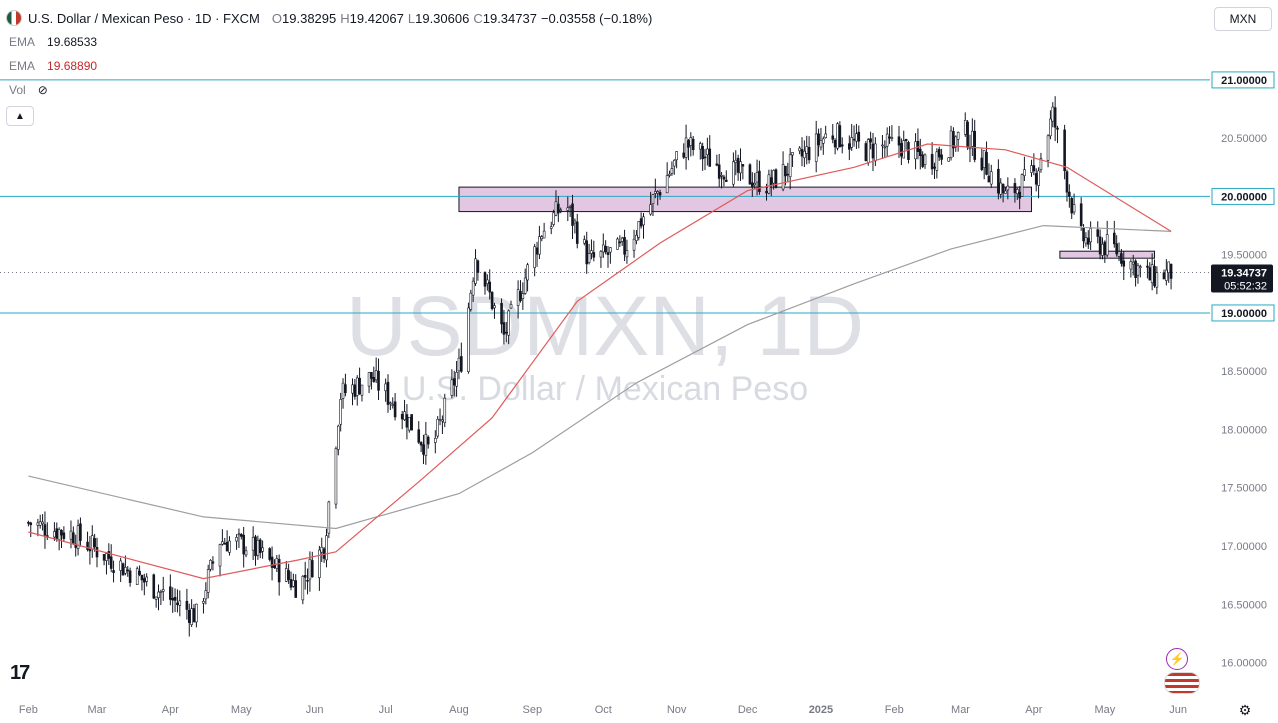 This screenshot has height=723, width=1278. Describe the element at coordinates (42, 90) in the screenshot. I see `eye-hidden-icon: ⊘` at that location.